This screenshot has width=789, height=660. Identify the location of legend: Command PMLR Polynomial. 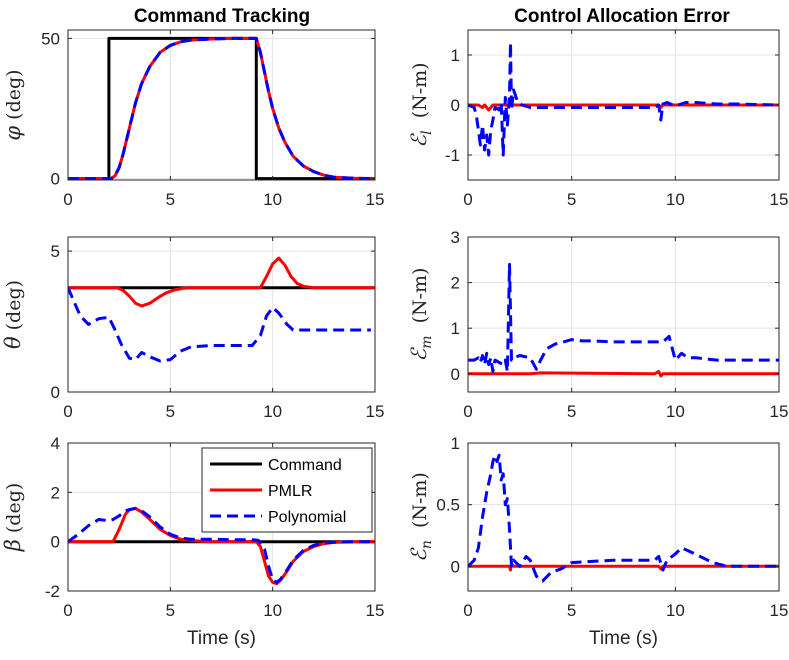
(287, 490).